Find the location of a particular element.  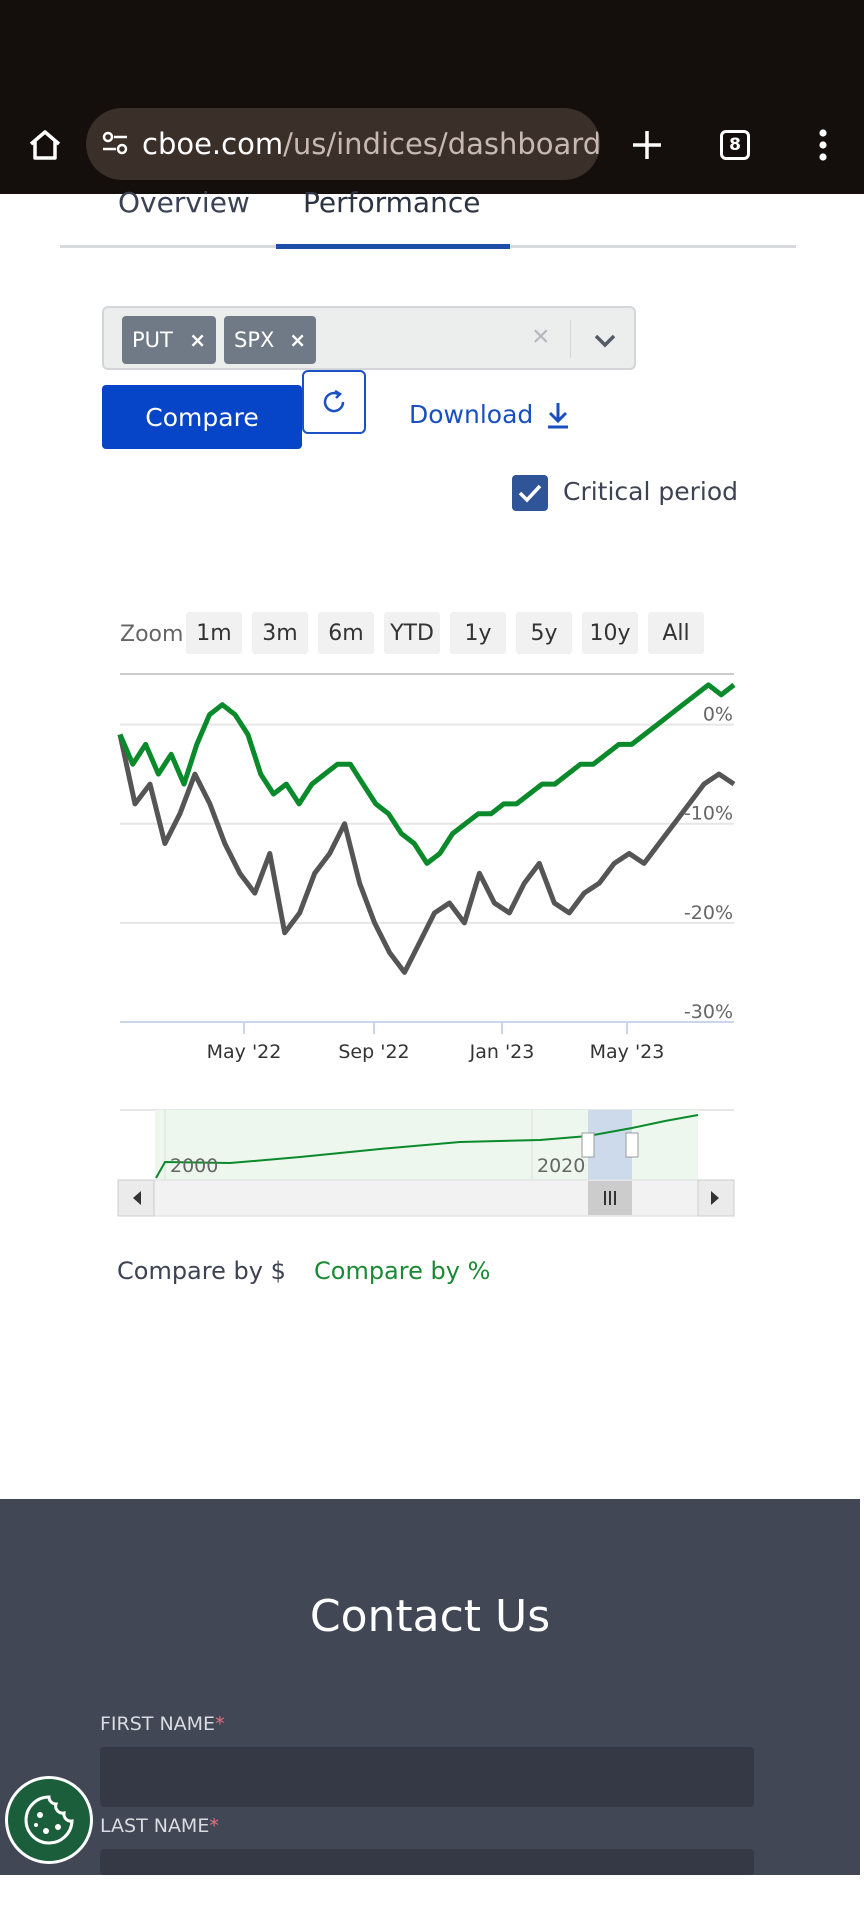

cookie-settings-button is located at coordinates (49, 1820).